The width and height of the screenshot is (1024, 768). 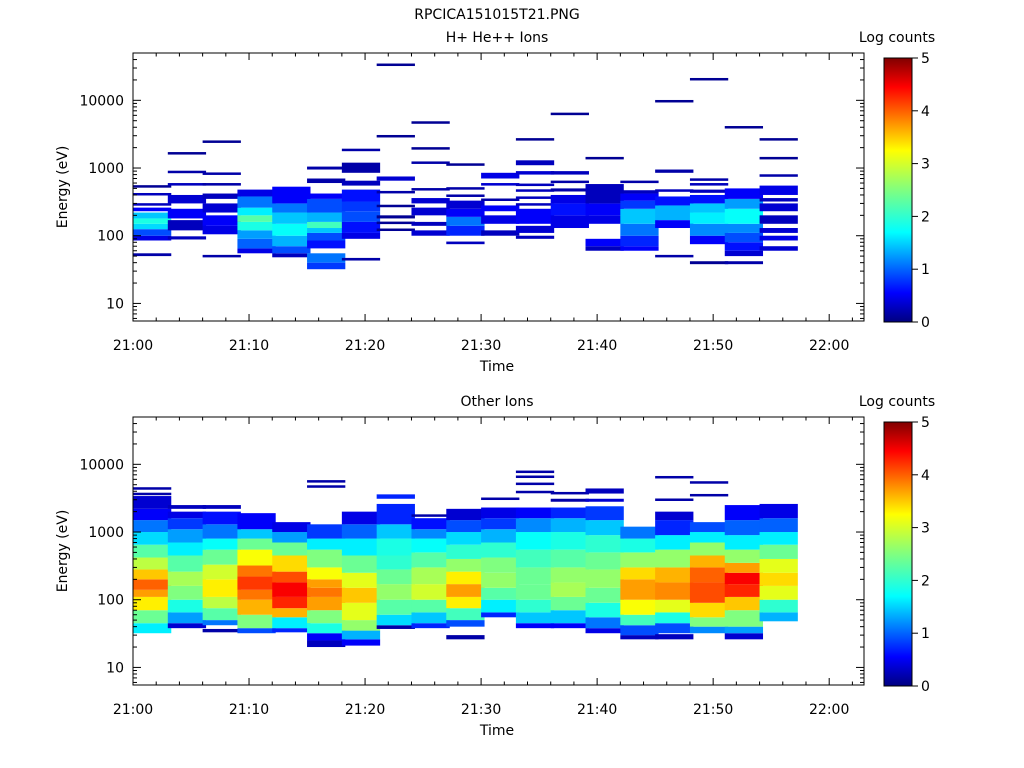 I want to click on panel-title: Other Ions, so click(x=496, y=402).